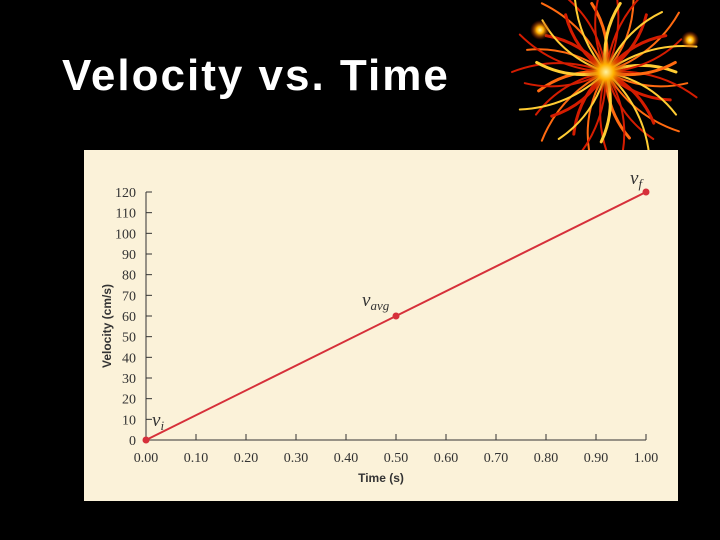 This screenshot has width=720, height=540. Describe the element at coordinates (296, 458) in the screenshot. I see `x-tick-label: 0.30` at that location.